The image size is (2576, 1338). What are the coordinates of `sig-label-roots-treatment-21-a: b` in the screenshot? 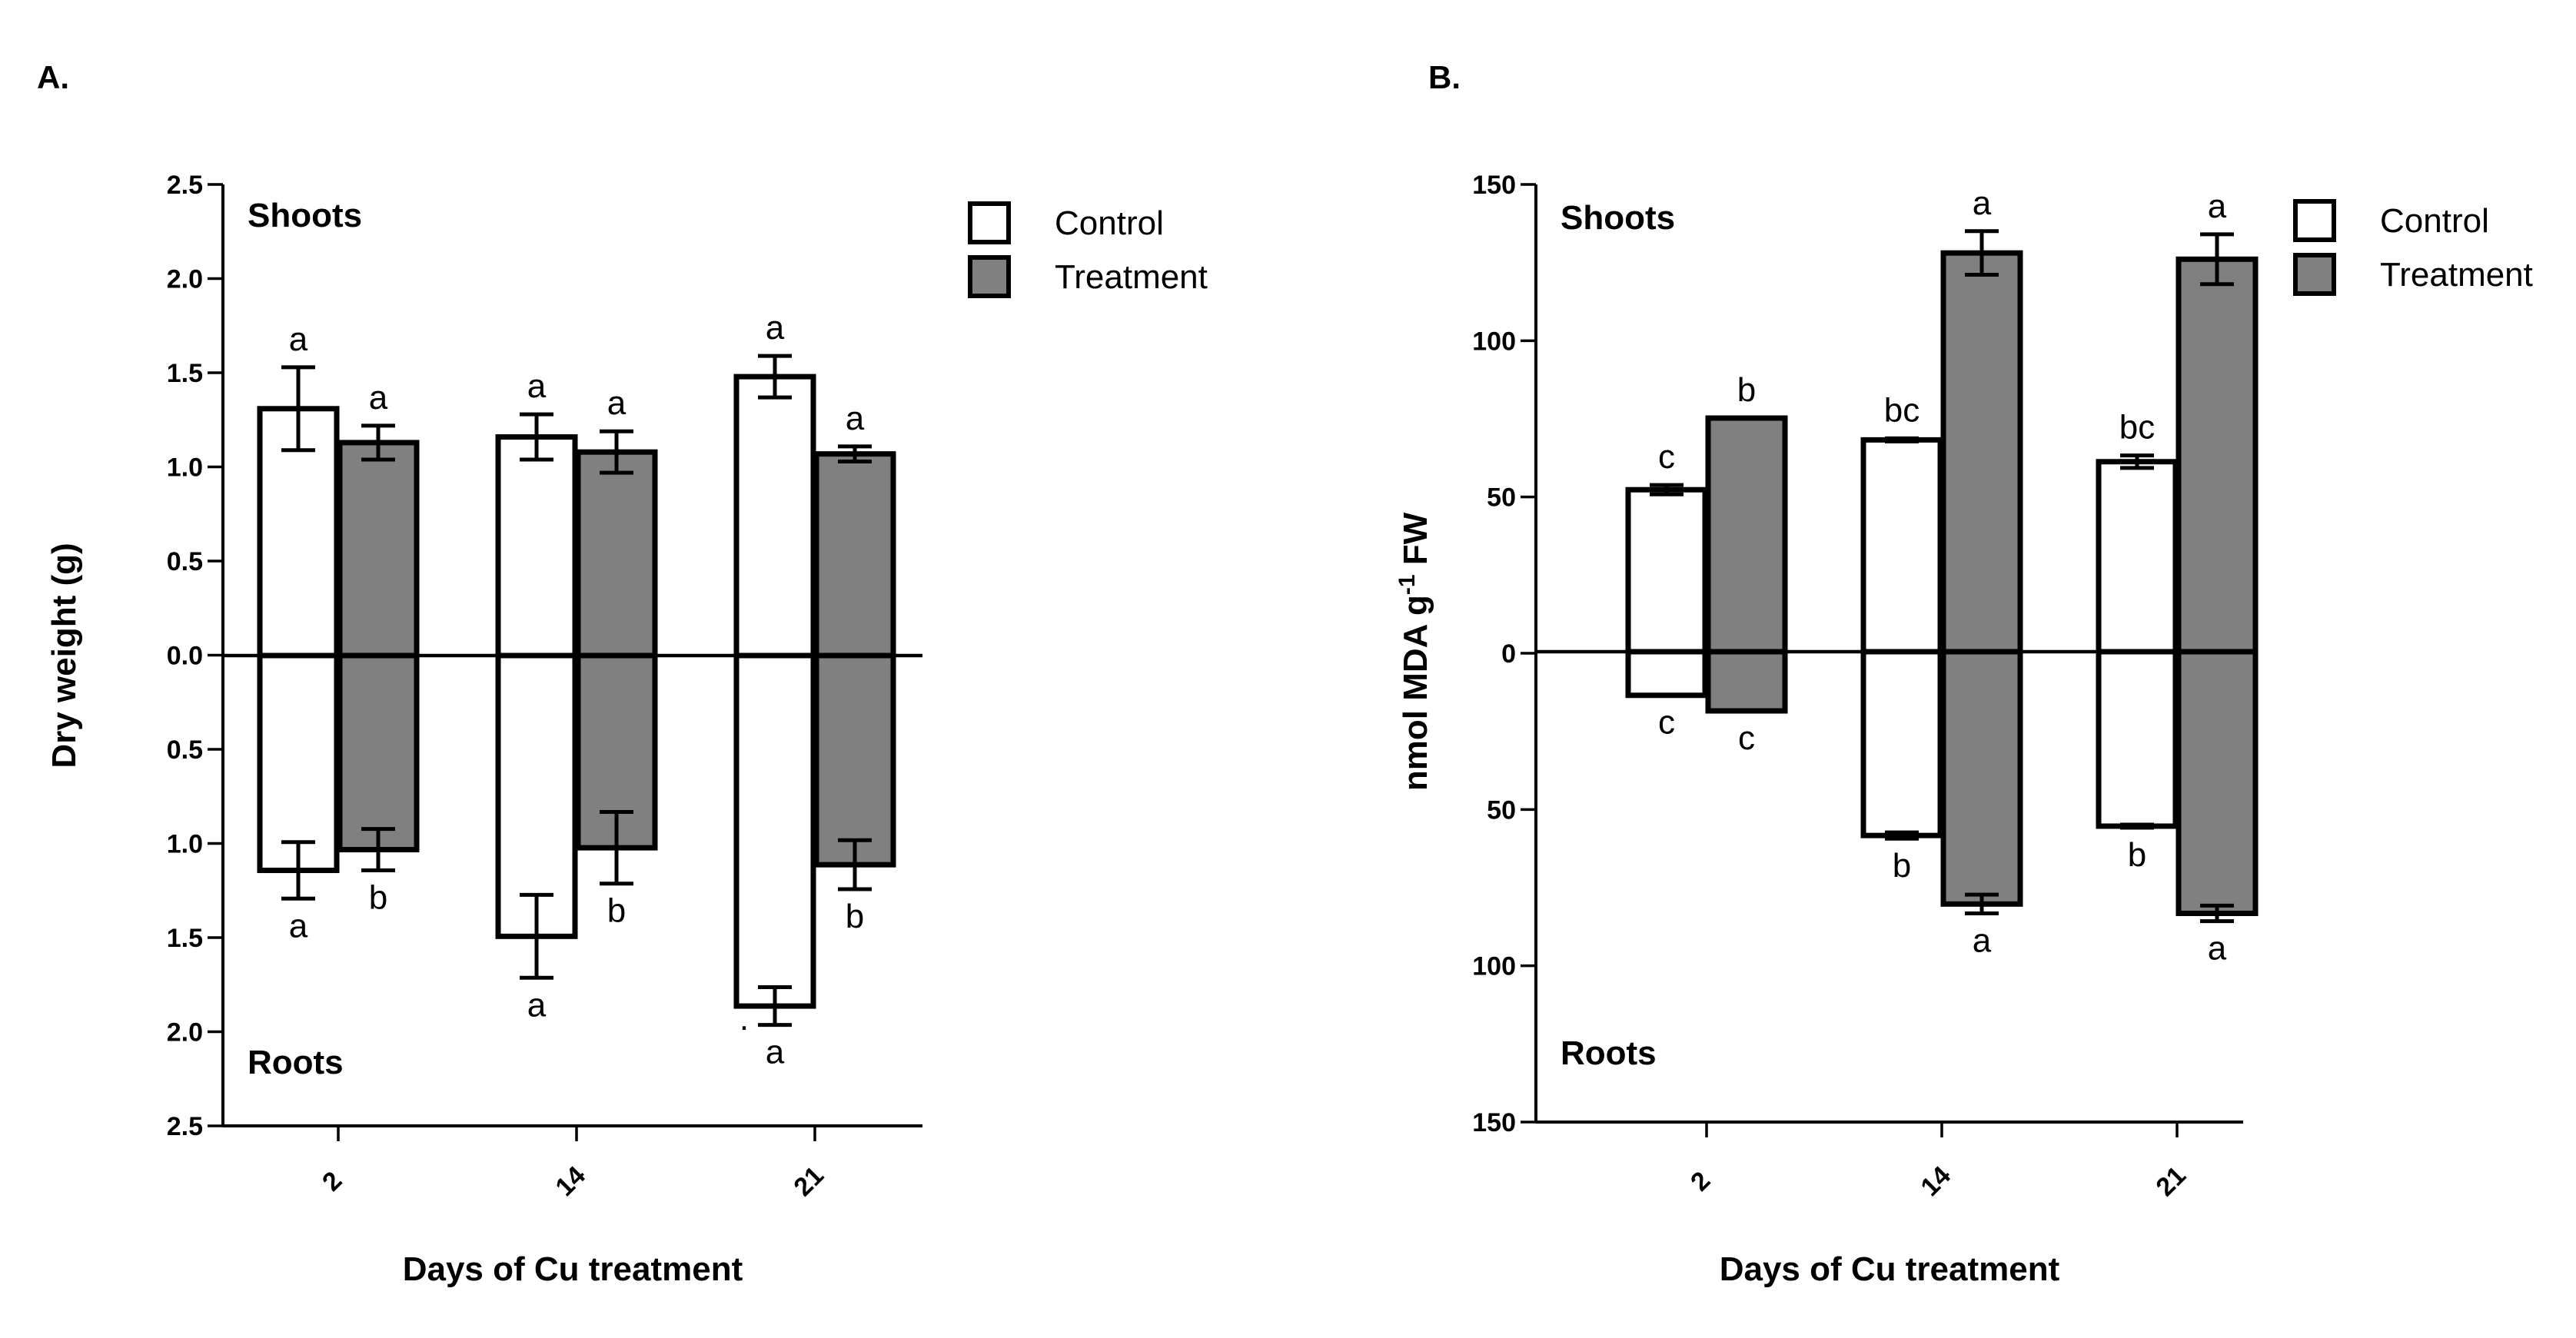 It's located at (855, 917).